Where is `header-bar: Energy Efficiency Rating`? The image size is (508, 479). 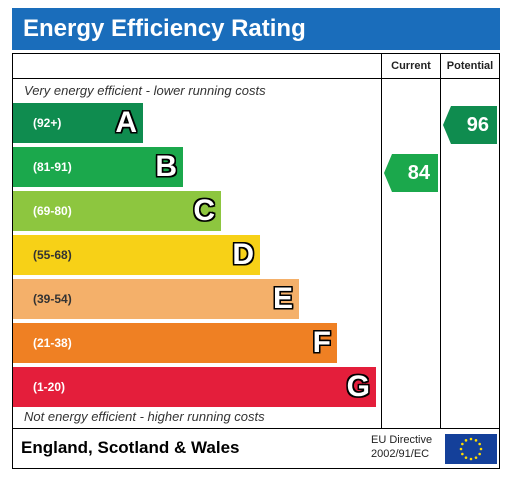
header-bar: Energy Efficiency Rating is located at coordinates (256, 29).